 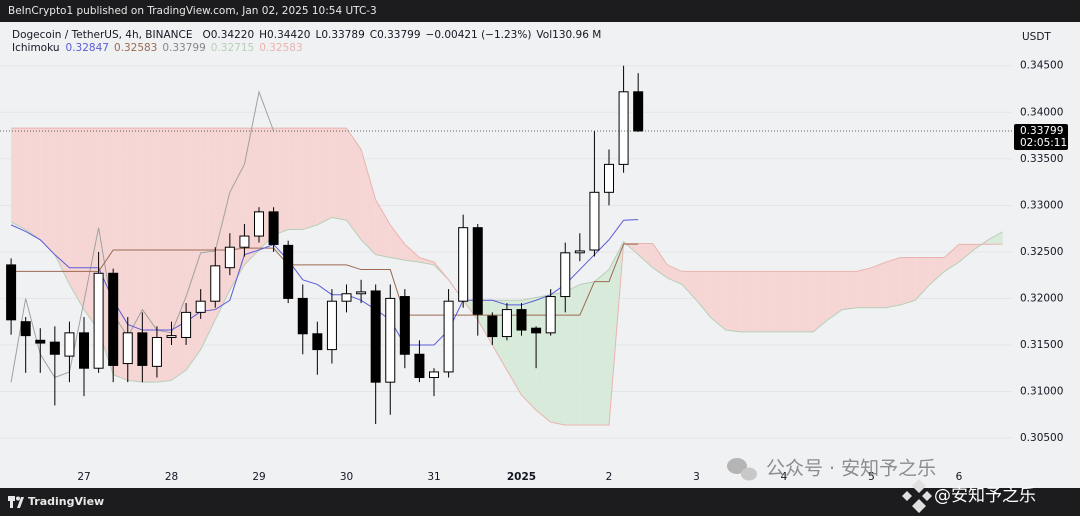 What do you see at coordinates (16, 502) in the screenshot?
I see `tv-logo` at bounding box center [16, 502].